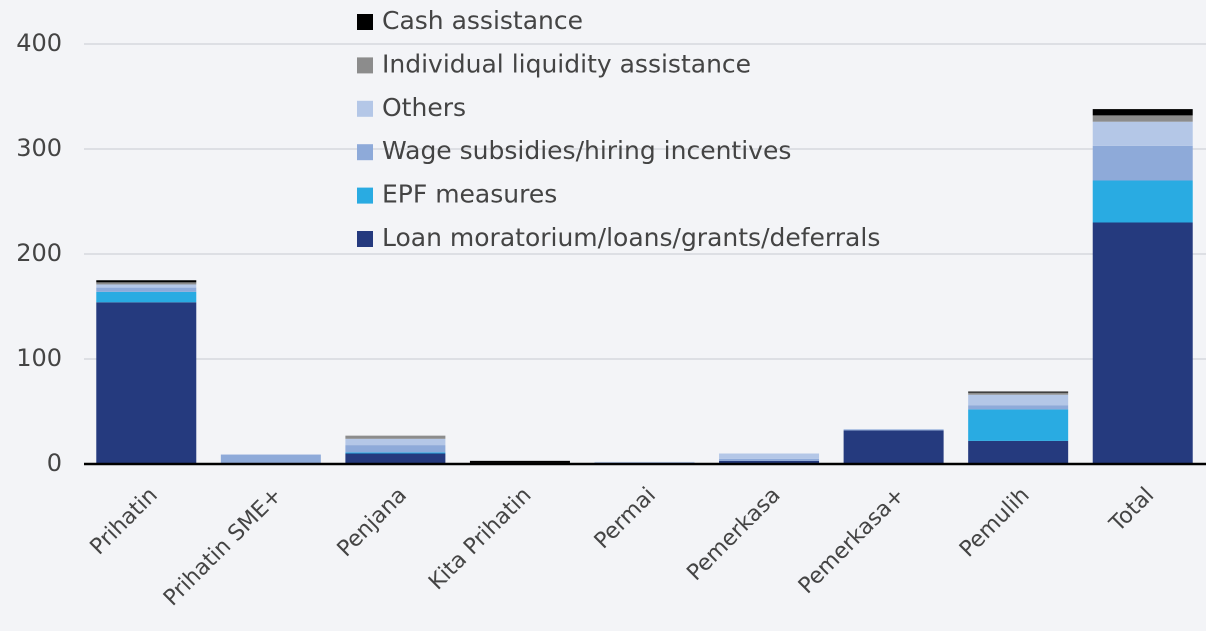 This screenshot has height=631, width=1206. Describe the element at coordinates (39, 43) in the screenshot. I see `y-tick-label: 400` at that location.